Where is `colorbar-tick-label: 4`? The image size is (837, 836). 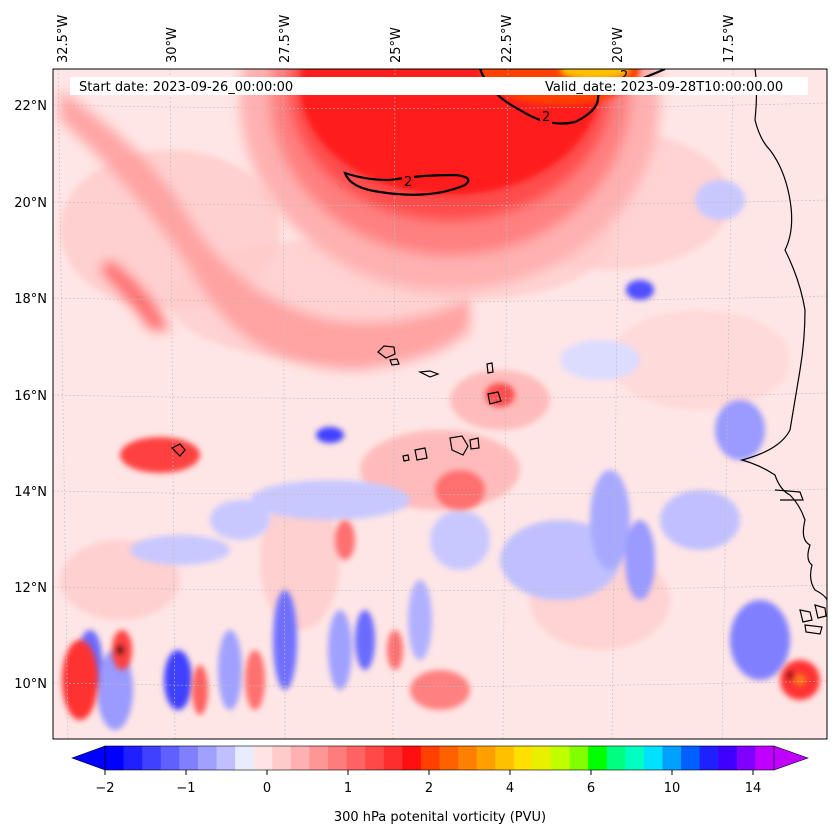
colorbar-tick-label: 4 is located at coordinates (510, 788).